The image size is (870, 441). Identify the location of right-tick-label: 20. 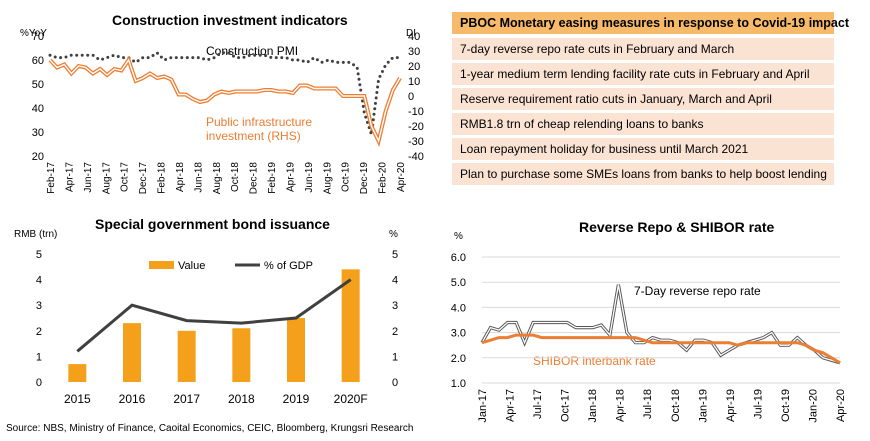
(414, 67).